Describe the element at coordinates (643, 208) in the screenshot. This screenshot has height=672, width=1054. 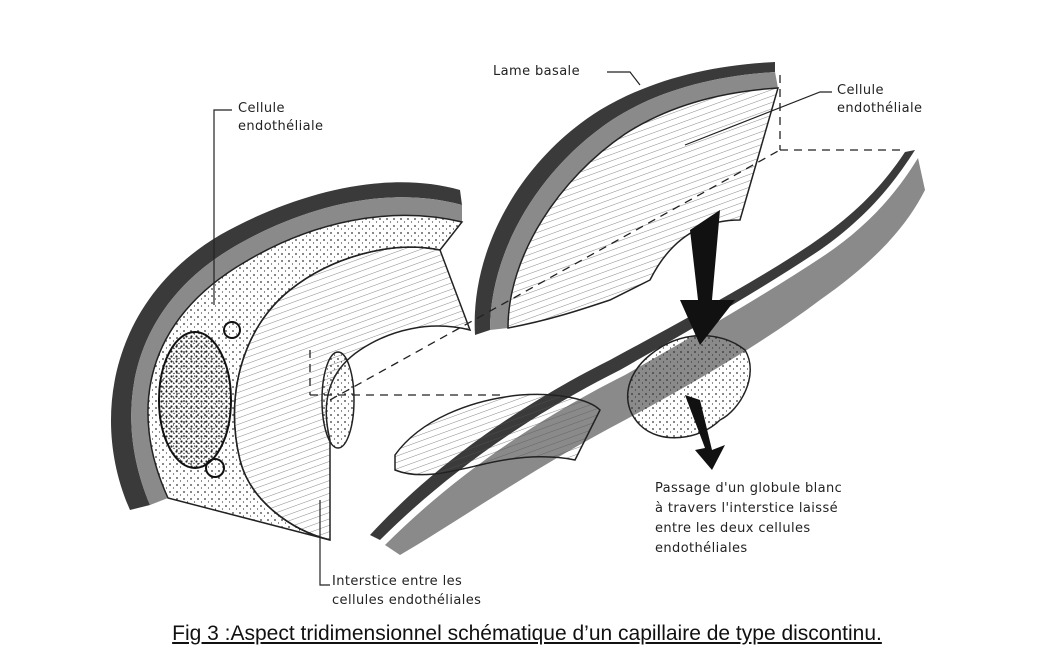
I see `right-lumen-surface` at that location.